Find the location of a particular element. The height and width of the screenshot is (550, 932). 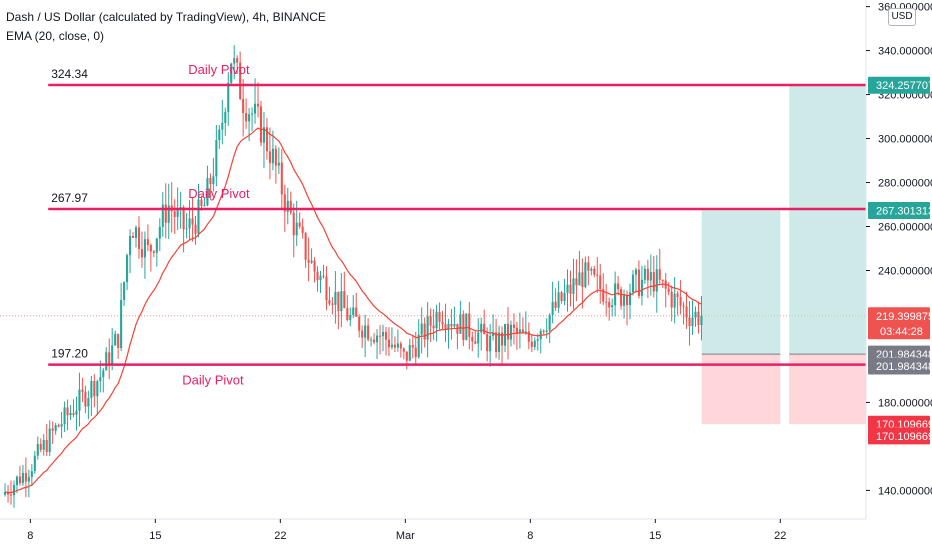

x-tick-label: 8 is located at coordinates (530, 536).